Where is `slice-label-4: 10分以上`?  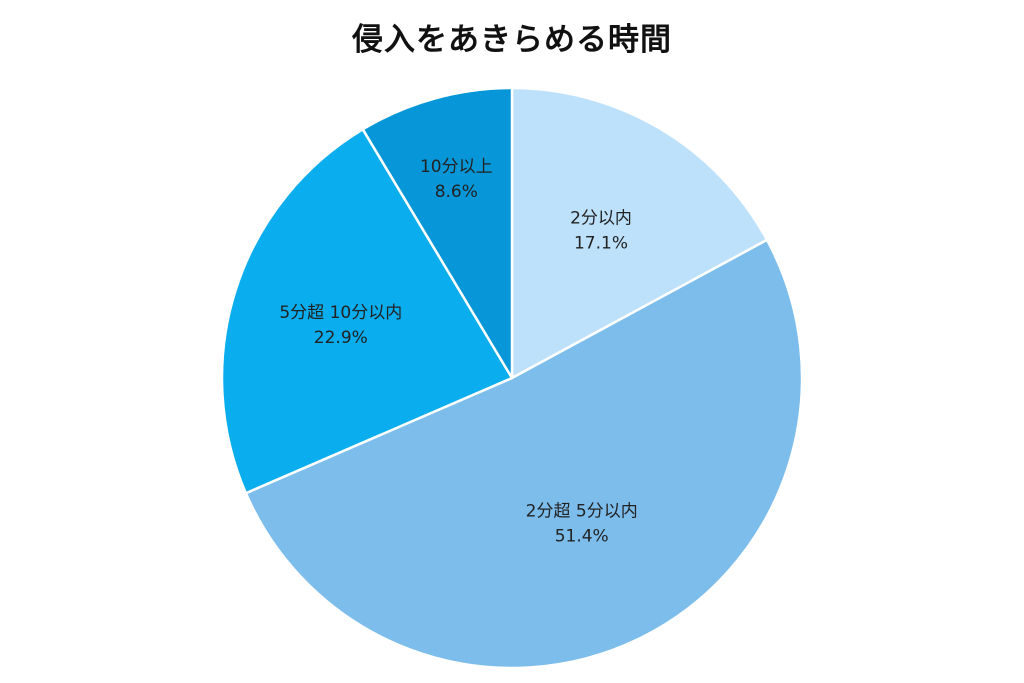
slice-label-4: 10分以上 is located at coordinates (456, 167).